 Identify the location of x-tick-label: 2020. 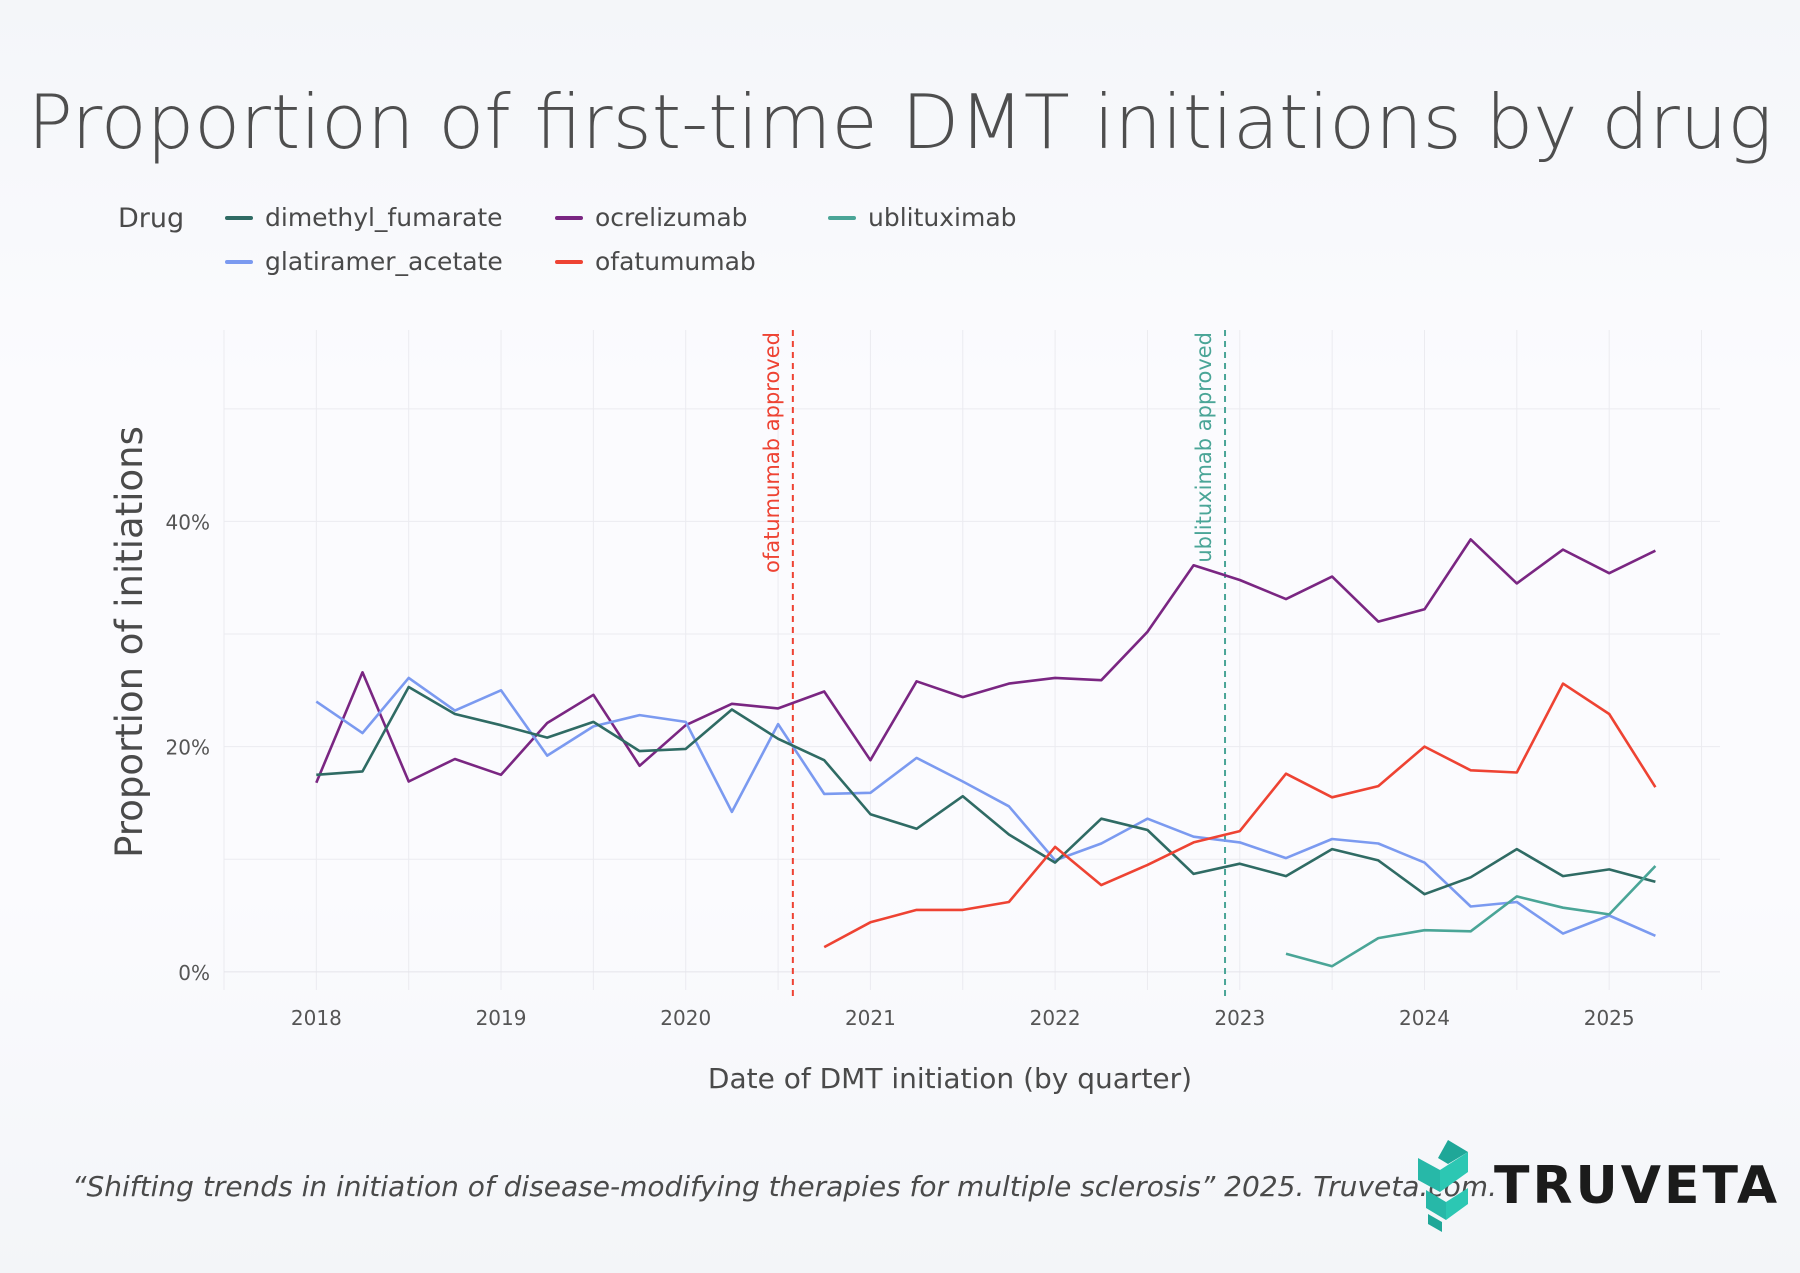
(685, 1018).